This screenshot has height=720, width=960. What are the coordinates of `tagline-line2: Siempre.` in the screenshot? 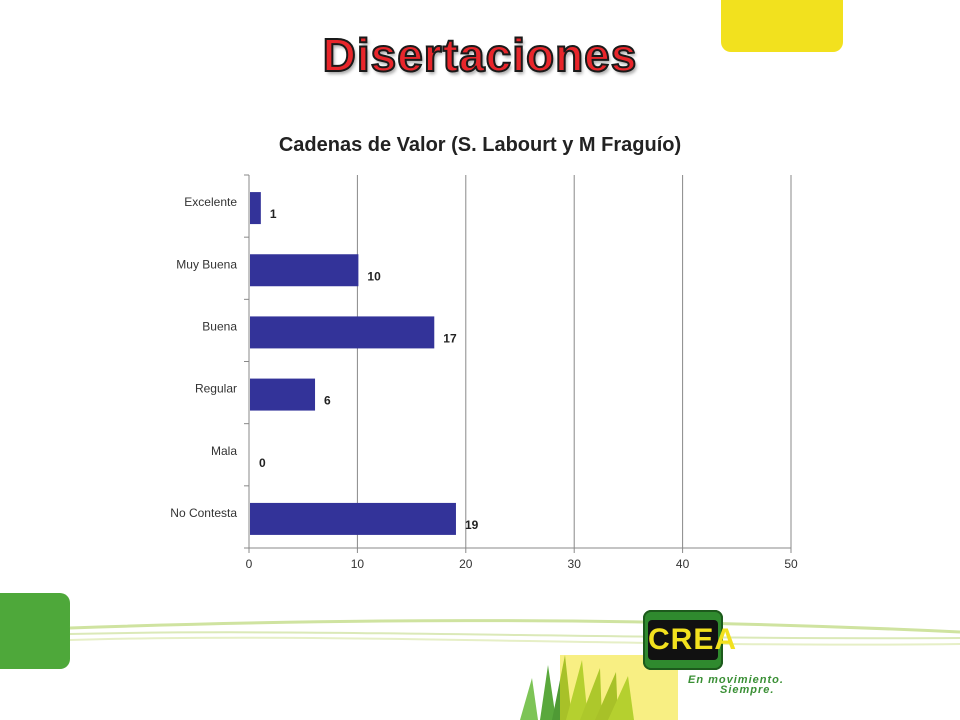 It's located at (747, 690).